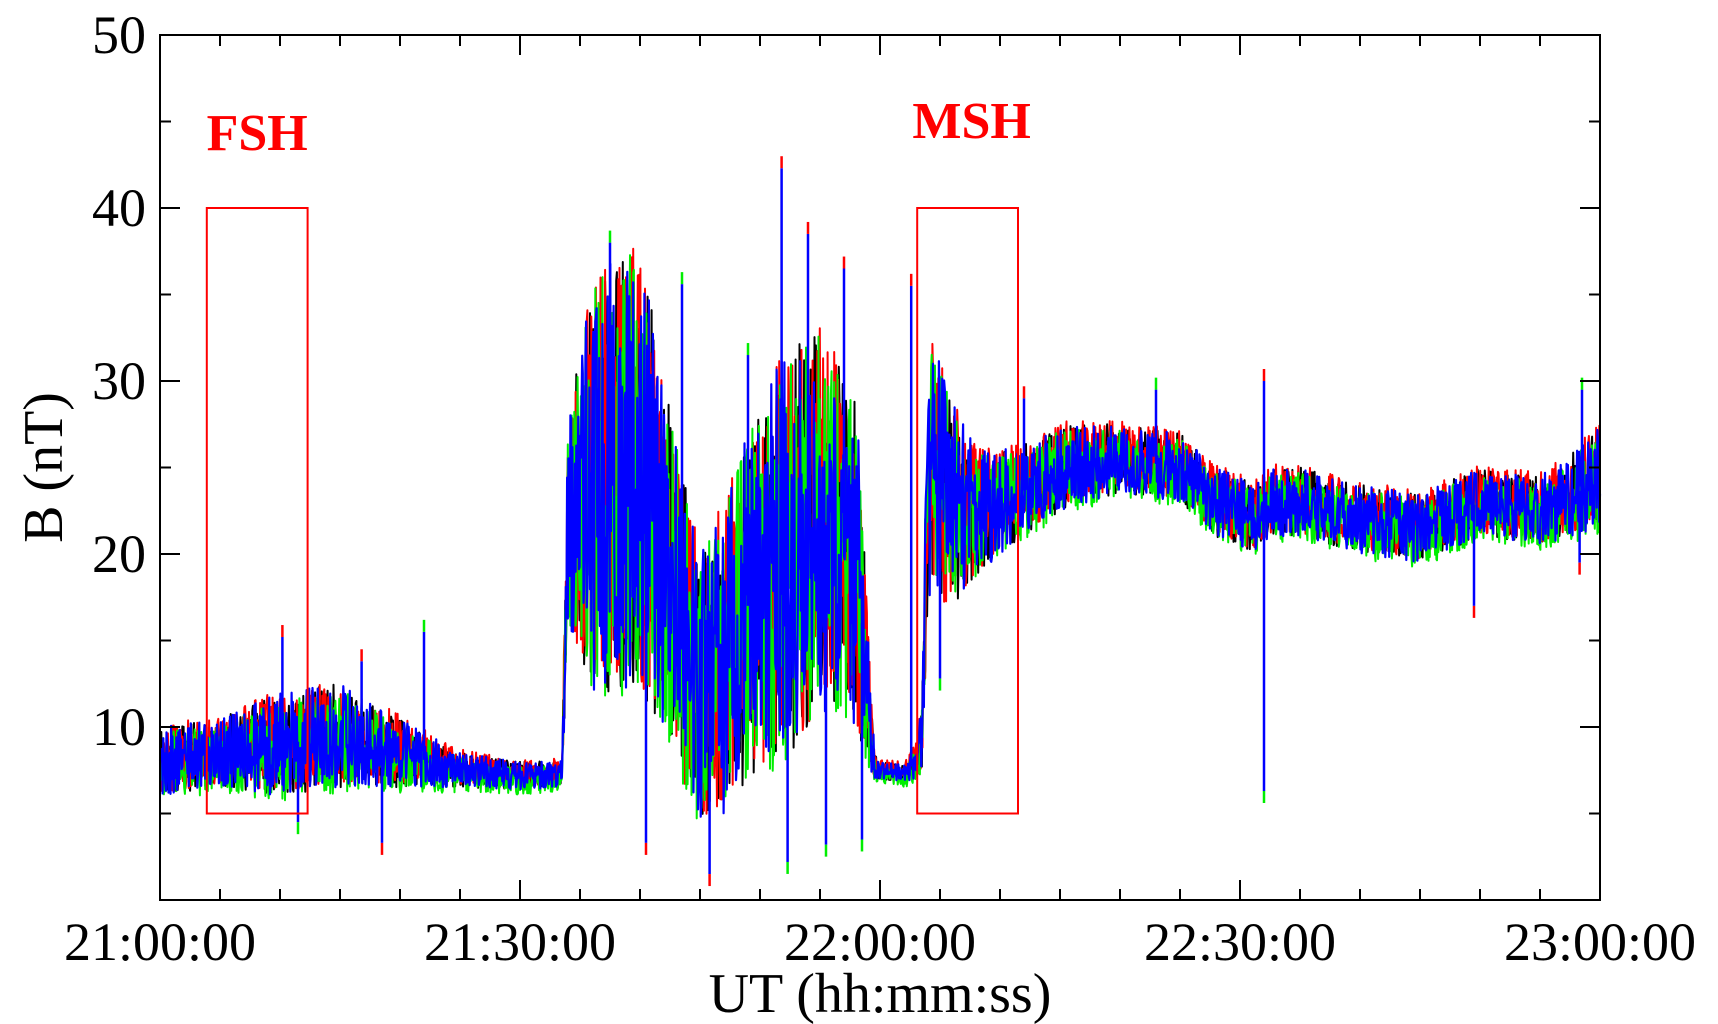 This screenshot has width=1718, height=1024. Describe the element at coordinates (119, 554) in the screenshot. I see `y-tick-label: 20` at that location.